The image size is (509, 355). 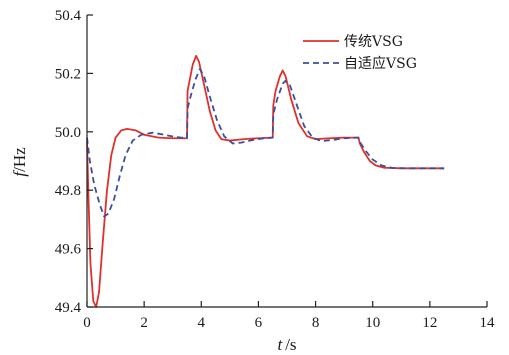 I want to click on y-tick-label-4: 50.2, so click(x=68, y=74).